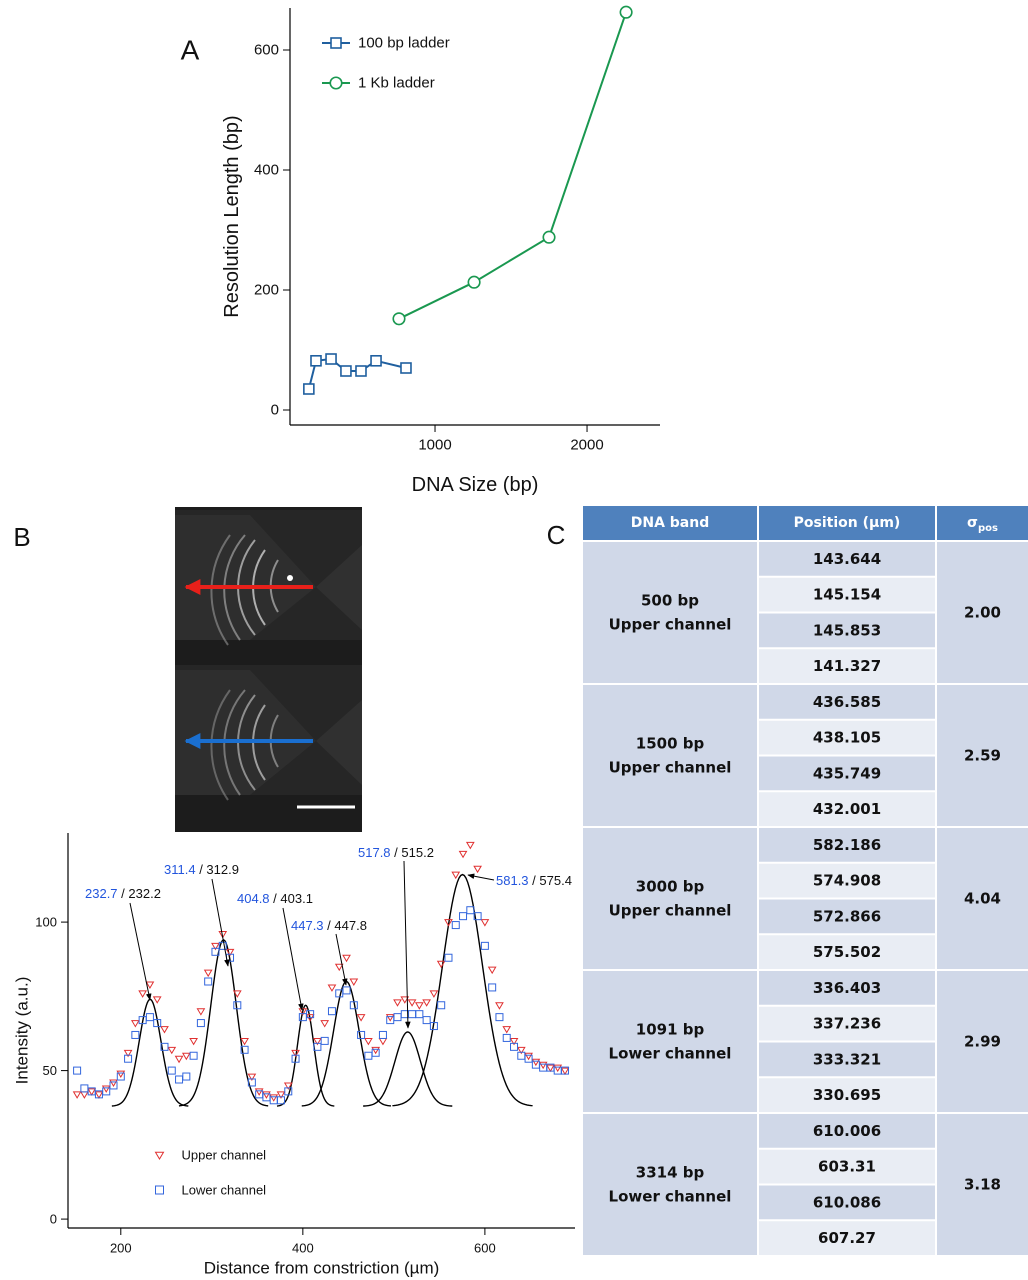 This screenshot has height=1280, width=1028. Describe the element at coordinates (670, 911) in the screenshot. I see `band-label: Upper channel` at that location.